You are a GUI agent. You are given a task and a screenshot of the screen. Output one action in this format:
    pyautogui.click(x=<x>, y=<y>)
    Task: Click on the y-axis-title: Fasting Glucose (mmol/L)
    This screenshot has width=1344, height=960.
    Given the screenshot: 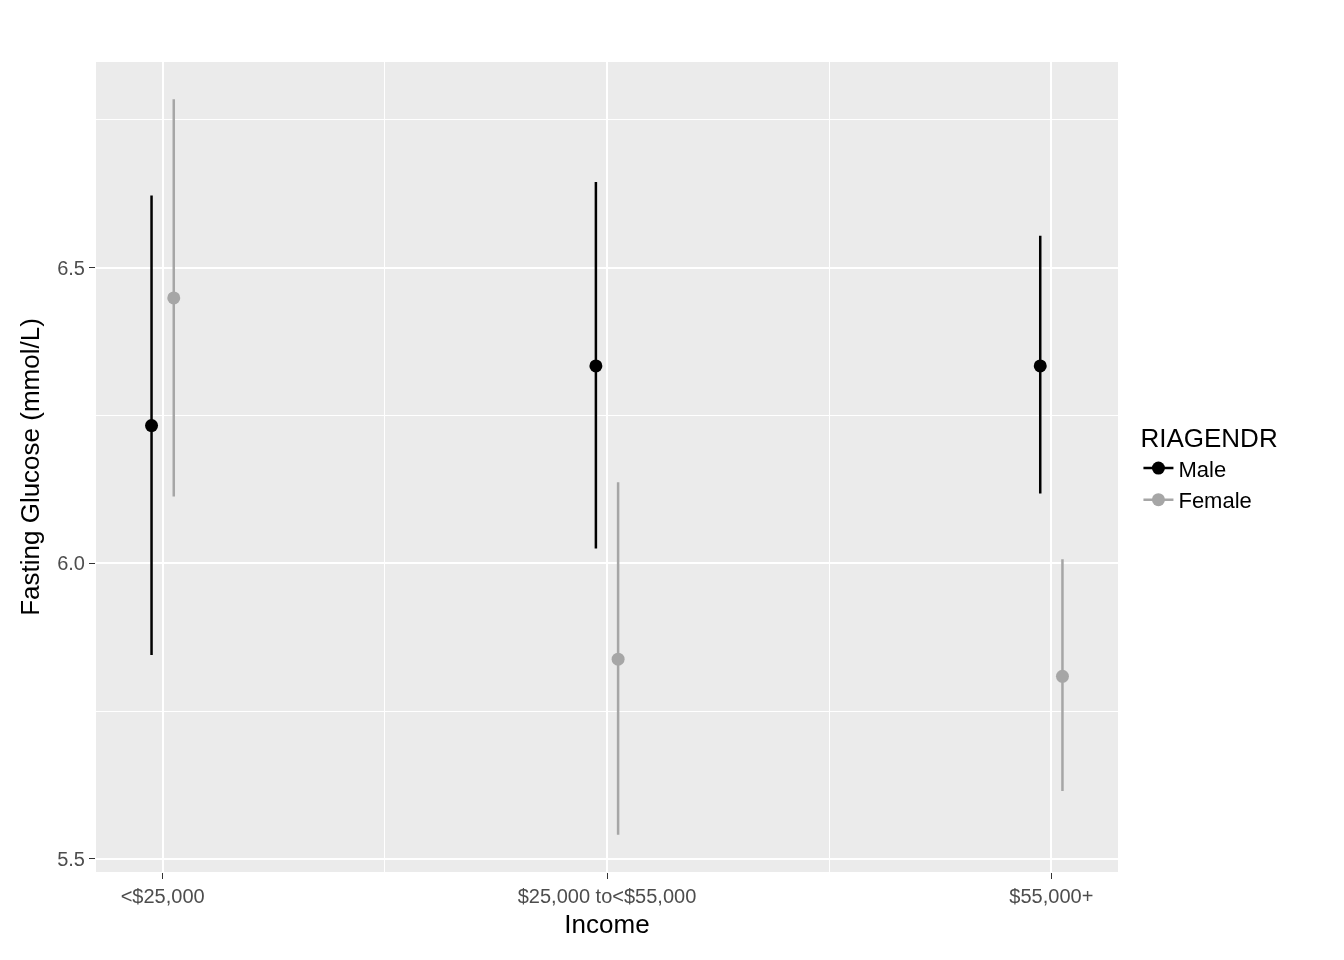 What is the action you would take?
    pyautogui.click(x=29, y=467)
    